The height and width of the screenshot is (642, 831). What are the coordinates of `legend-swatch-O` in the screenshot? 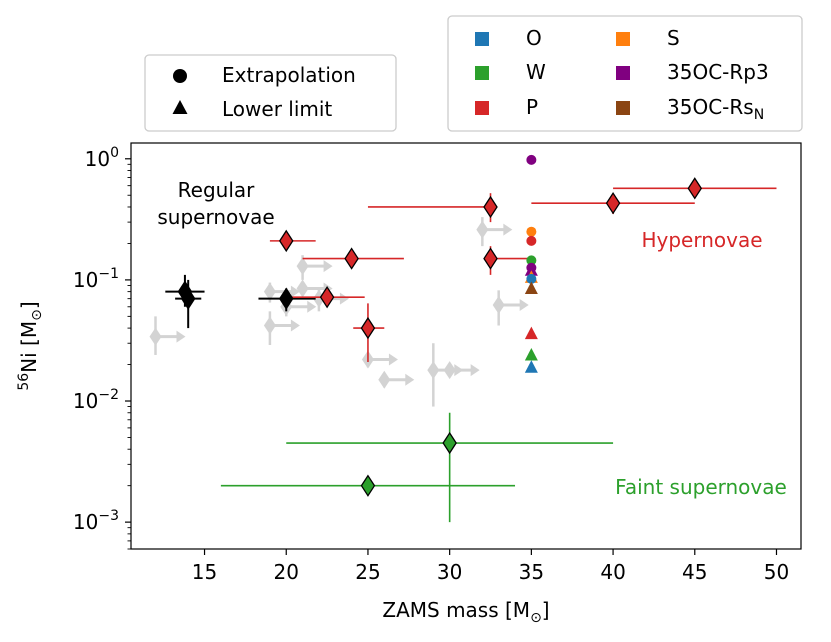 It's located at (482, 39).